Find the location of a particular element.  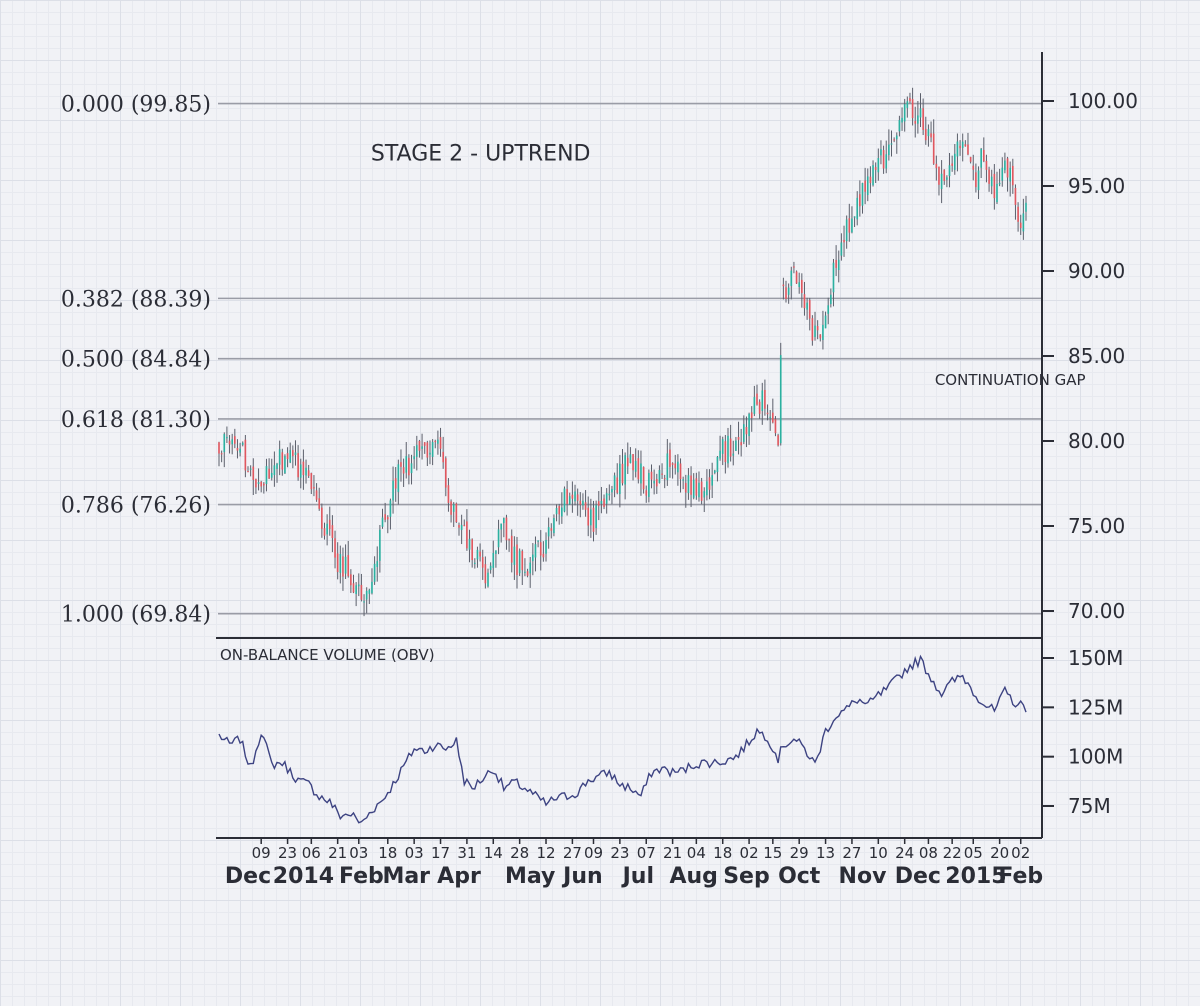

month-tick-label: Feb is located at coordinates (1020, 876).